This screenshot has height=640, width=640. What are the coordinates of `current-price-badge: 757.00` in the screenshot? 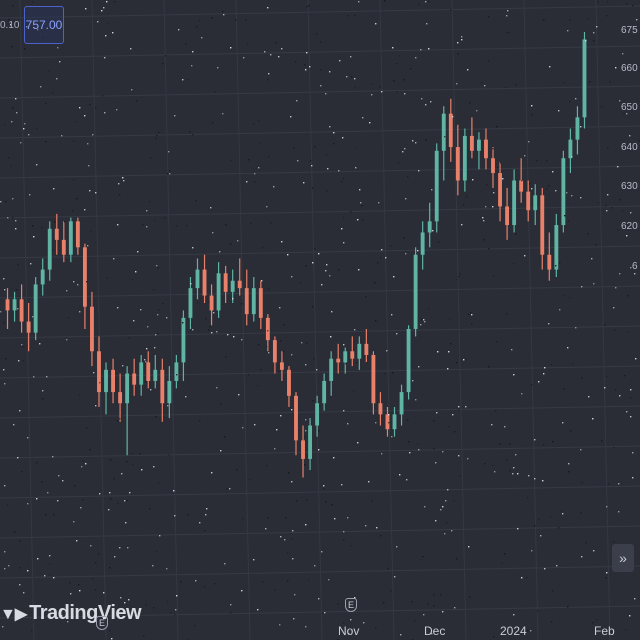 It's located at (44, 25).